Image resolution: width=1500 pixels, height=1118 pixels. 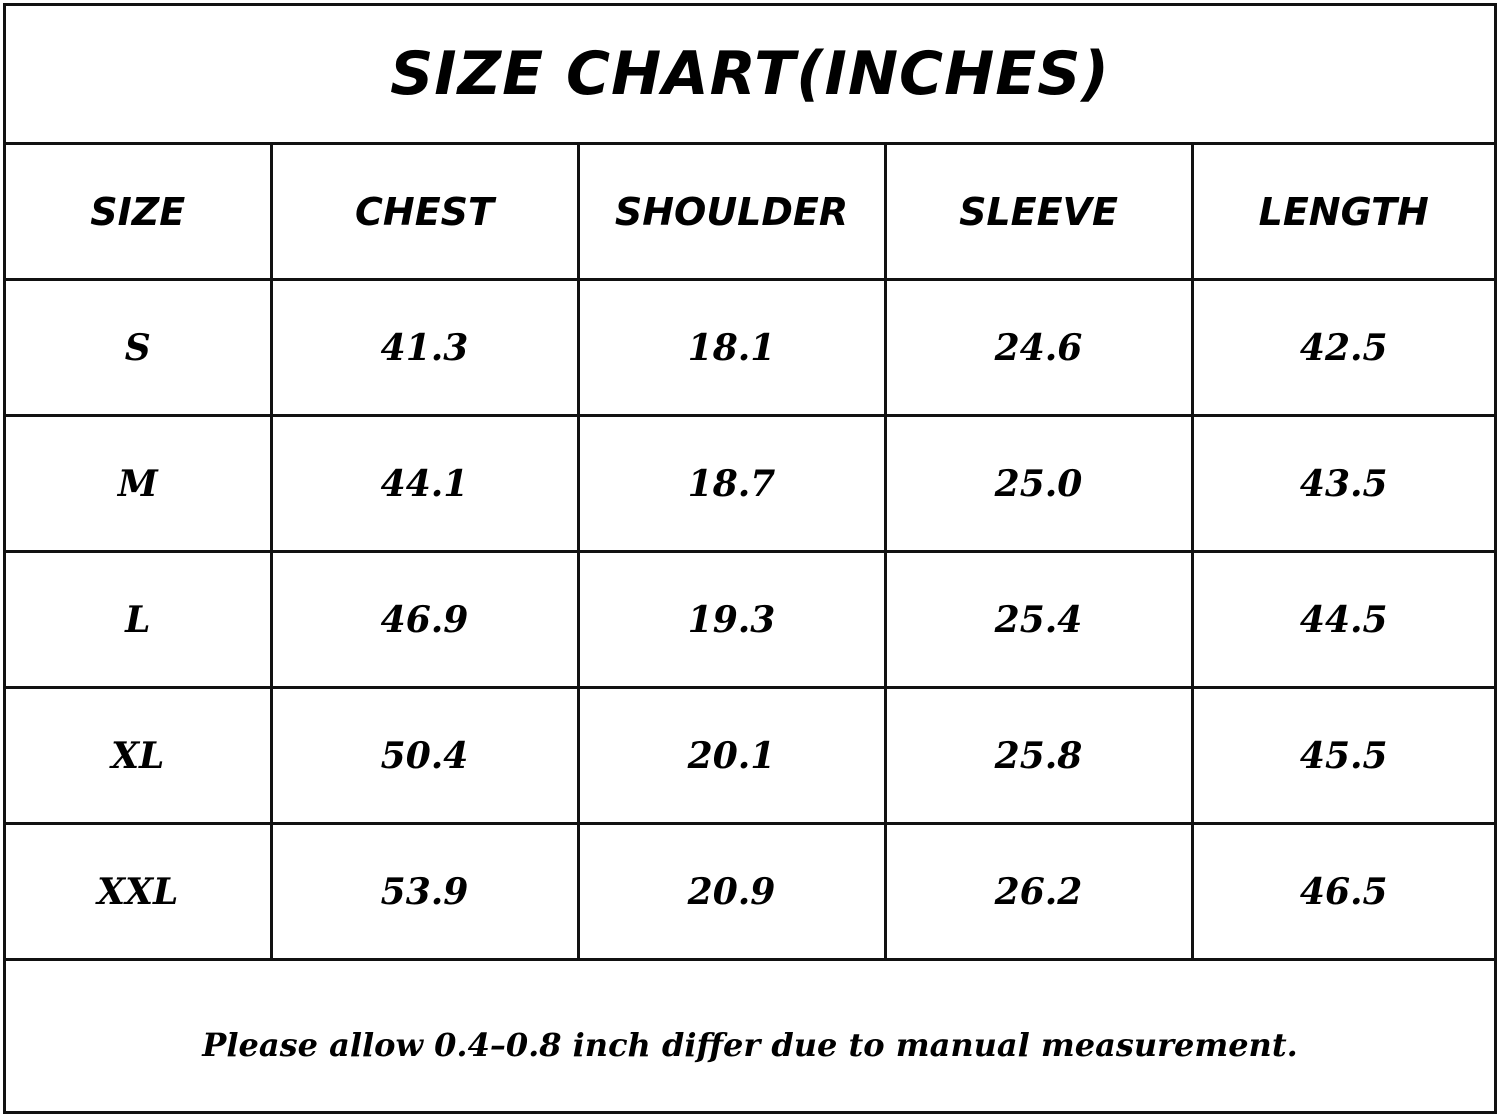 What do you see at coordinates (139, 891) in the screenshot?
I see `size-label-cell: XXL` at bounding box center [139, 891].